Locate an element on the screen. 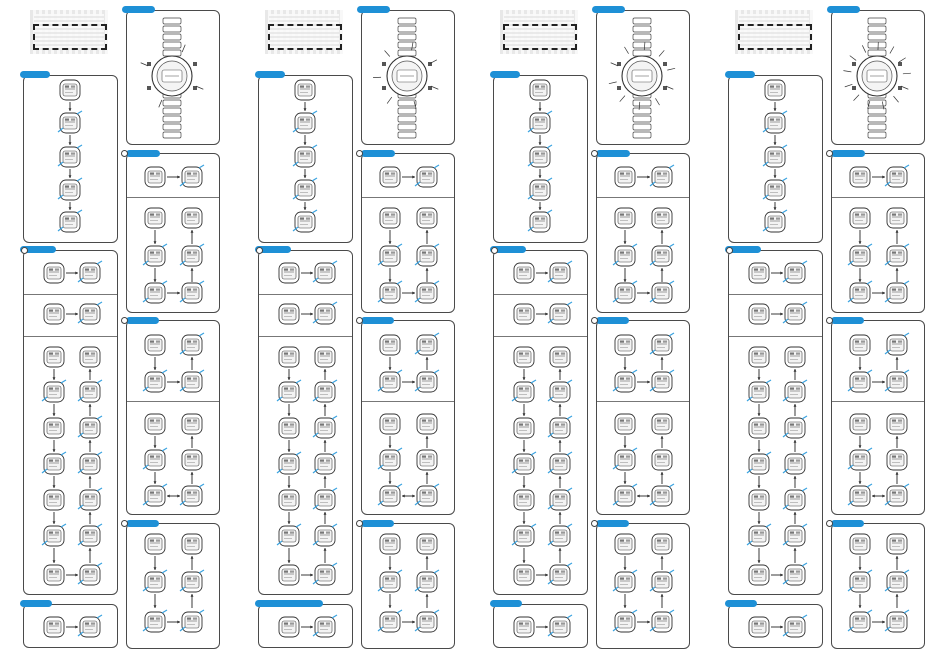 The height and width of the screenshot is (660, 950). model-texture is located at coordinates (539, 32).